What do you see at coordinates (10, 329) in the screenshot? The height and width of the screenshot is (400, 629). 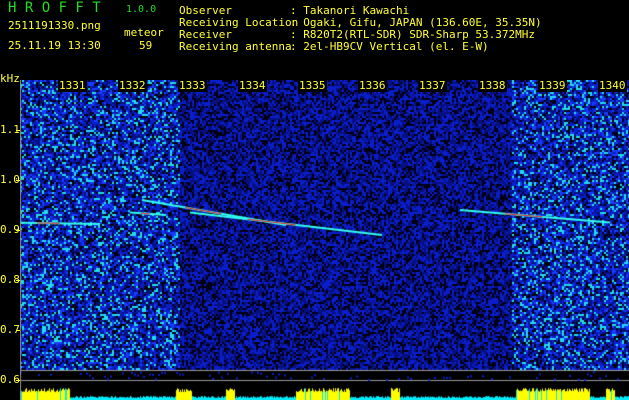 I see `y-tick-label: 0.7` at bounding box center [10, 329].